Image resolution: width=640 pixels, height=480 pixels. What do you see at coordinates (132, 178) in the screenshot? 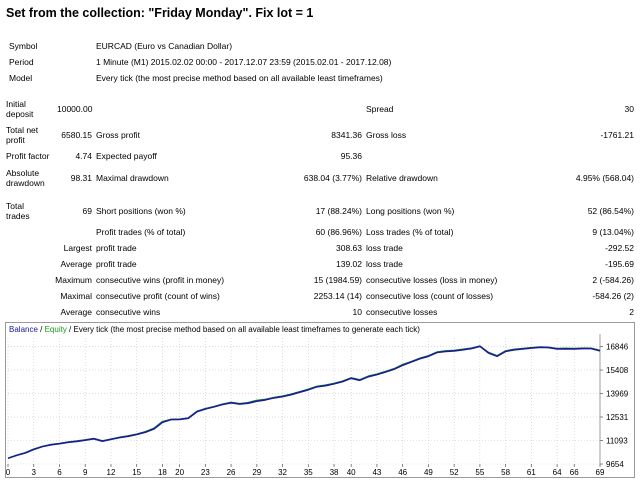
I see `maximal-drawdown-label: Maximal drawdown` at bounding box center [132, 178].